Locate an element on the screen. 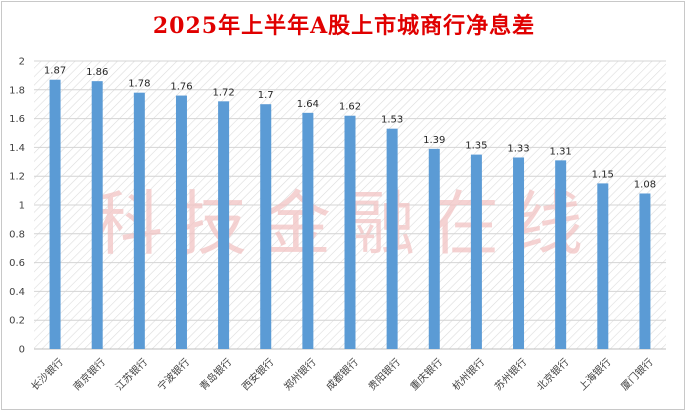 The width and height of the screenshot is (688, 413). data-label: 1.08 is located at coordinates (645, 184).